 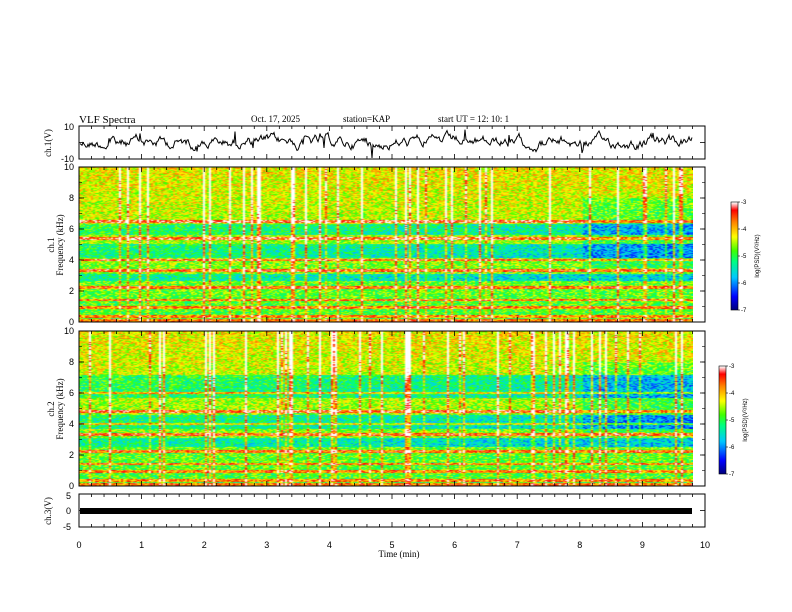 I want to click on time-tick-label: 4, so click(x=329, y=545).